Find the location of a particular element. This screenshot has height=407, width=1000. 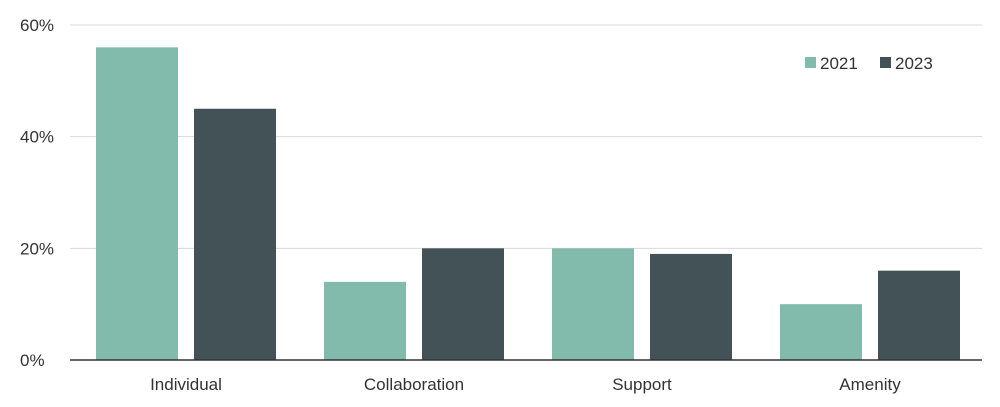

bar-amenity-2021 is located at coordinates (821, 332).